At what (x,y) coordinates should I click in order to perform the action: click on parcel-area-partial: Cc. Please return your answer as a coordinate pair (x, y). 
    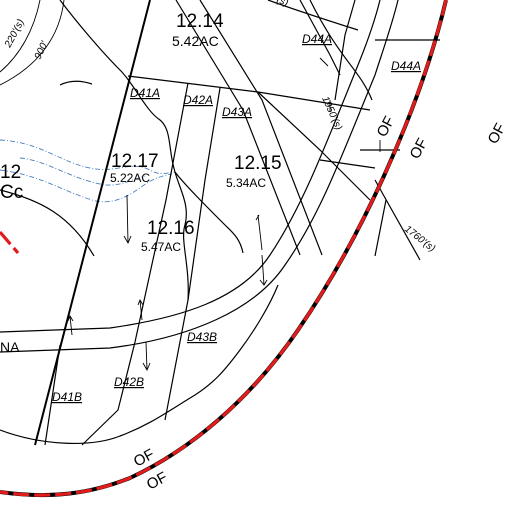
    Looking at the image, I should click on (11, 192).